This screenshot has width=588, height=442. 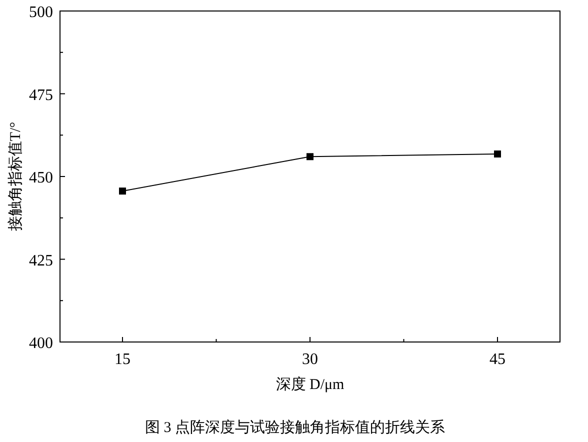 I want to click on y-tick-label: 425, so click(x=41, y=261).